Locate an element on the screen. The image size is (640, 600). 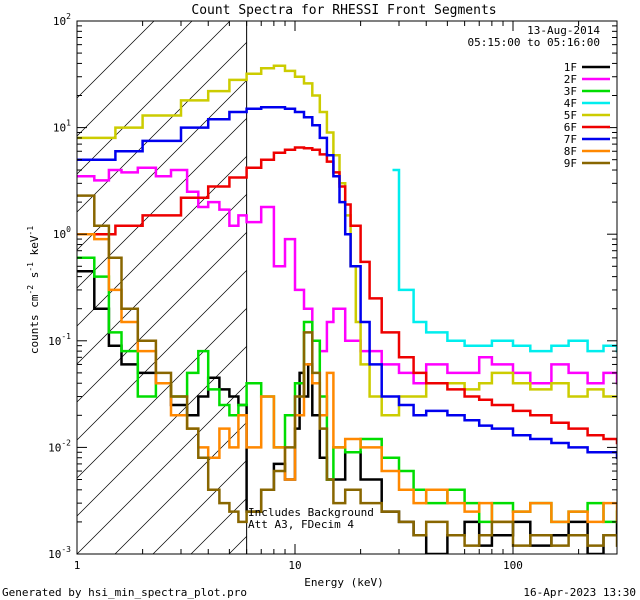
y-tick-label: 10⁰ is located at coordinates (62, 233).